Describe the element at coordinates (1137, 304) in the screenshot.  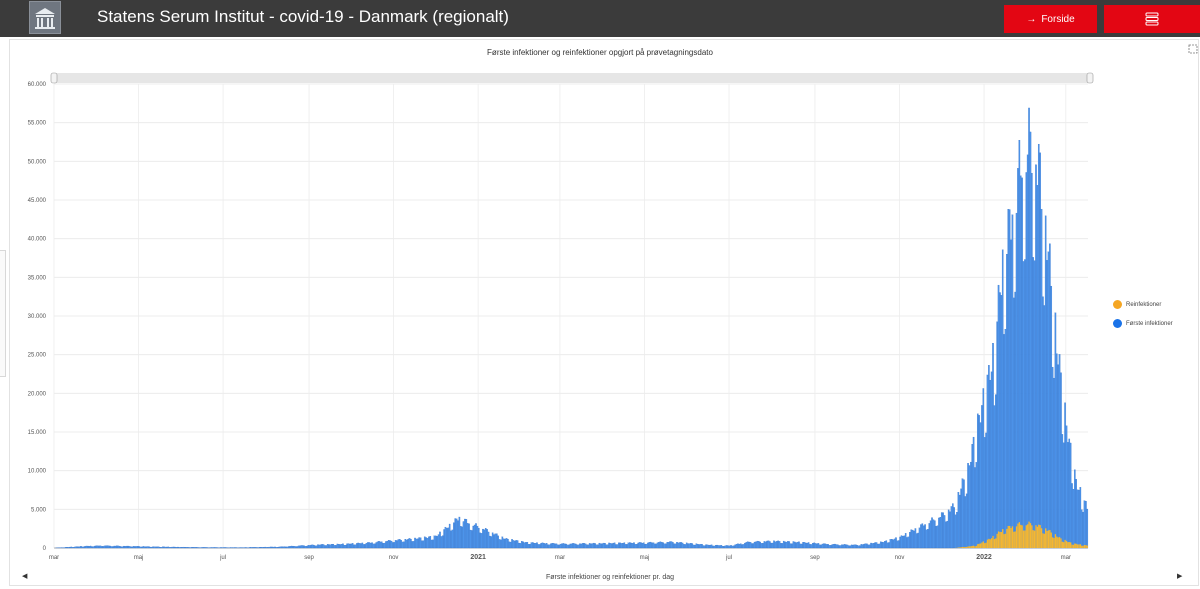
I see `legend-item-reinfections: Reinfektioner` at that location.